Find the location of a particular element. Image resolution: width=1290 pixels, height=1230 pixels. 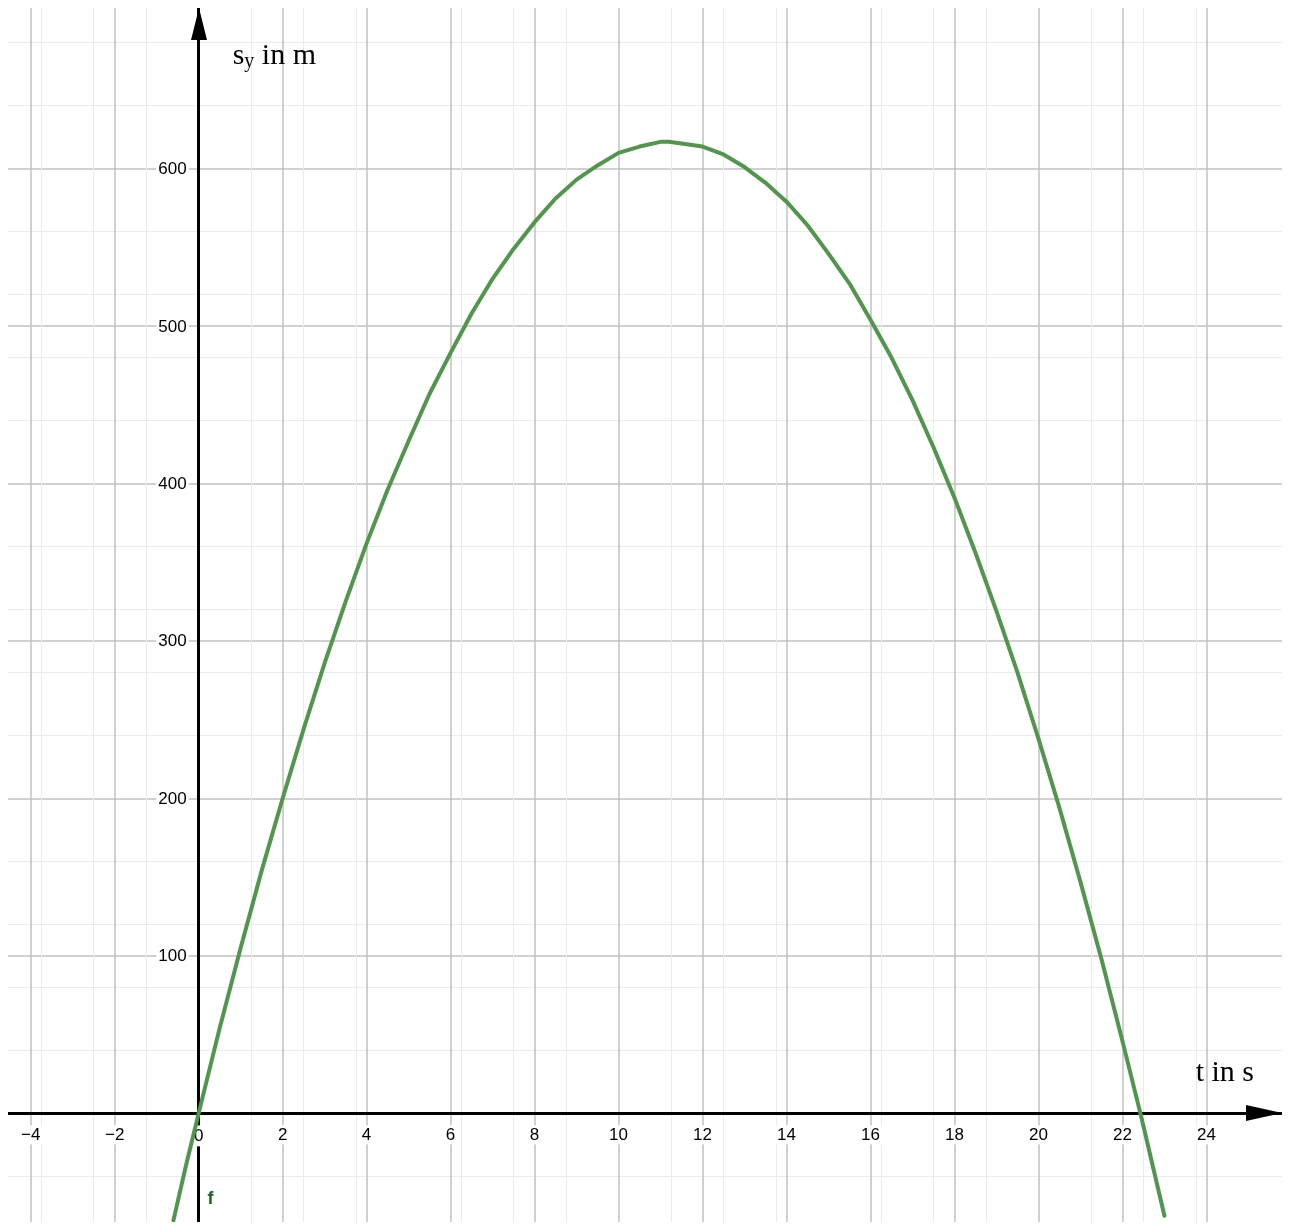

x-tick-label: 4 is located at coordinates (366, 1135).